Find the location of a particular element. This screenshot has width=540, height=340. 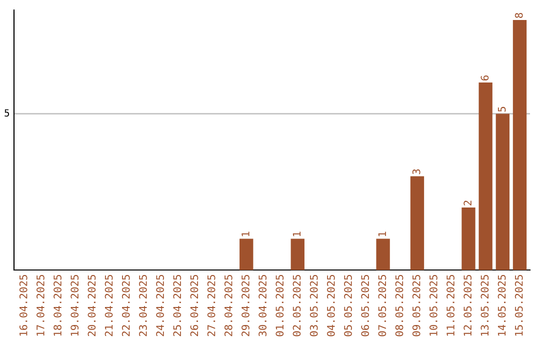

x-tick-label: 02.05.2025 is located at coordinates (296, 305).